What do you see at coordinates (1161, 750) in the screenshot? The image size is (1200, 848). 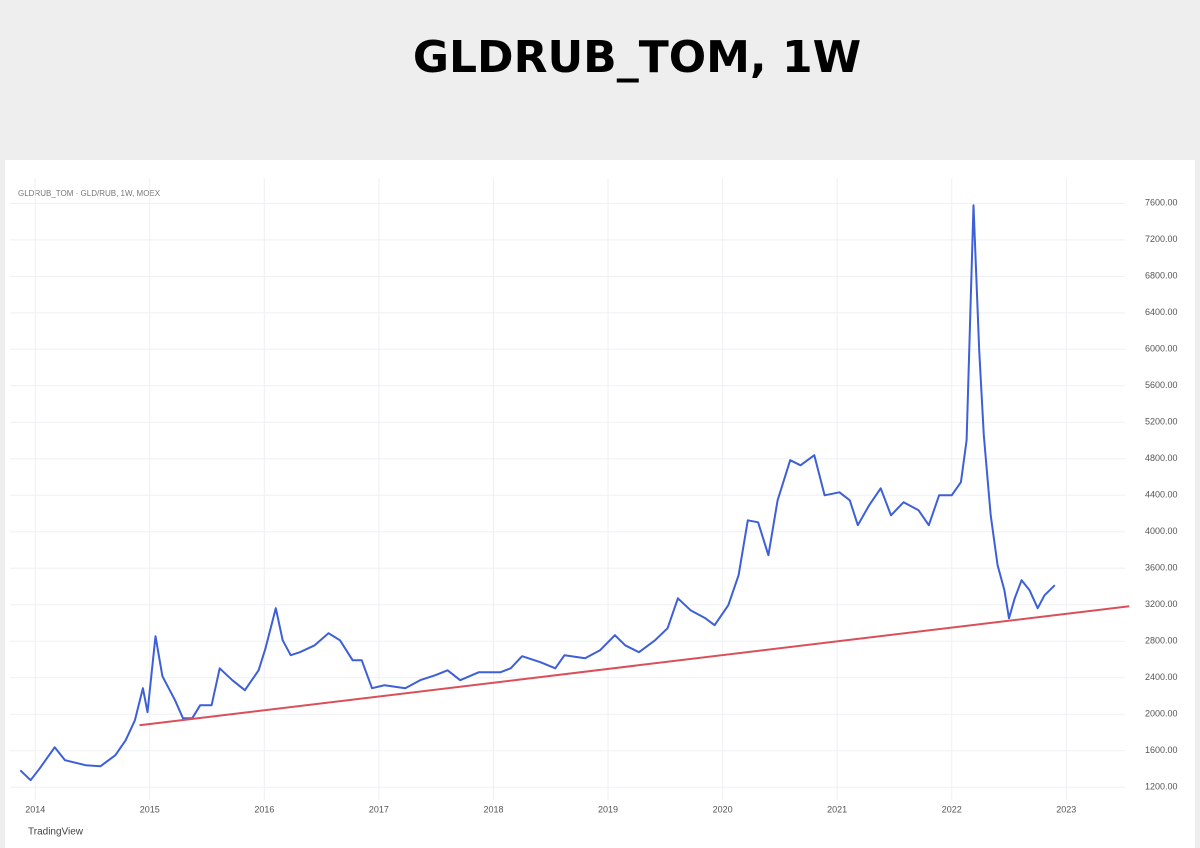 I see `y-tick-label: 1600.00` at bounding box center [1161, 750].